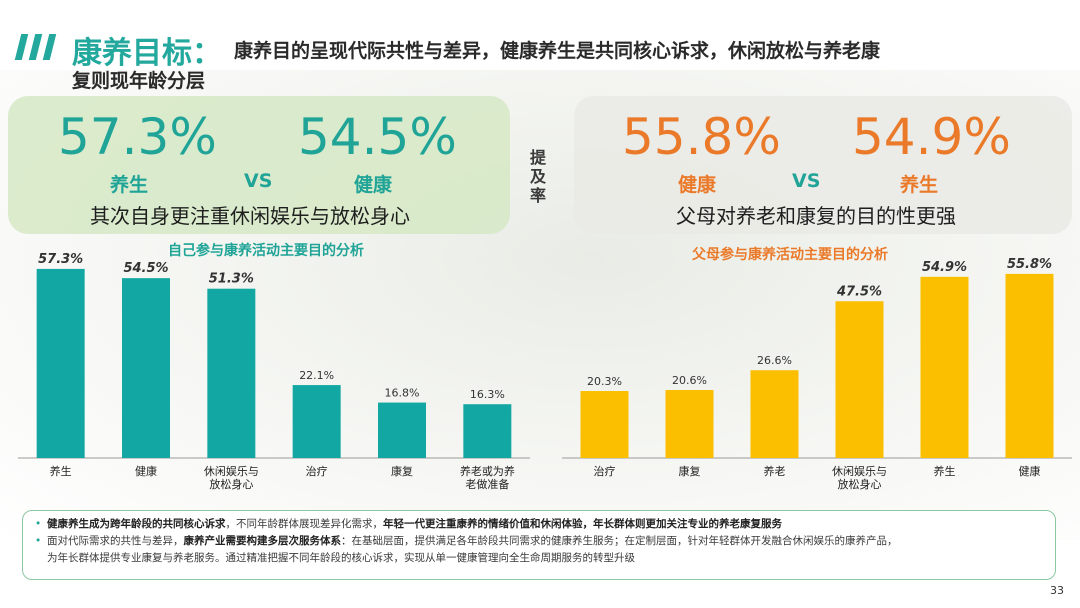  Describe the element at coordinates (377, 137) in the screenshot. I see `self-value-b: 54.5%` at that location.